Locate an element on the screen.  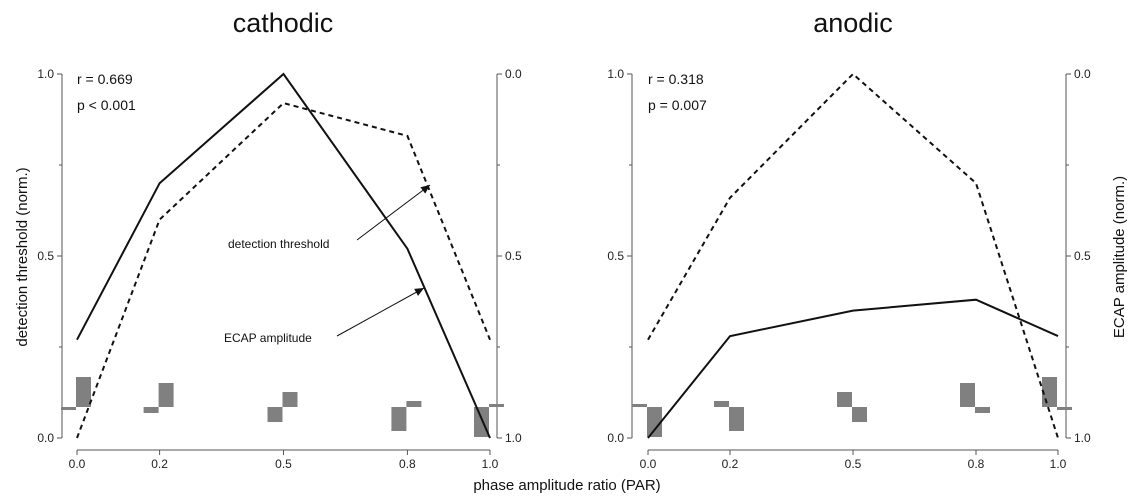
x-axis-label: phase amplitude ratio (PAR) is located at coordinates (566, 485).